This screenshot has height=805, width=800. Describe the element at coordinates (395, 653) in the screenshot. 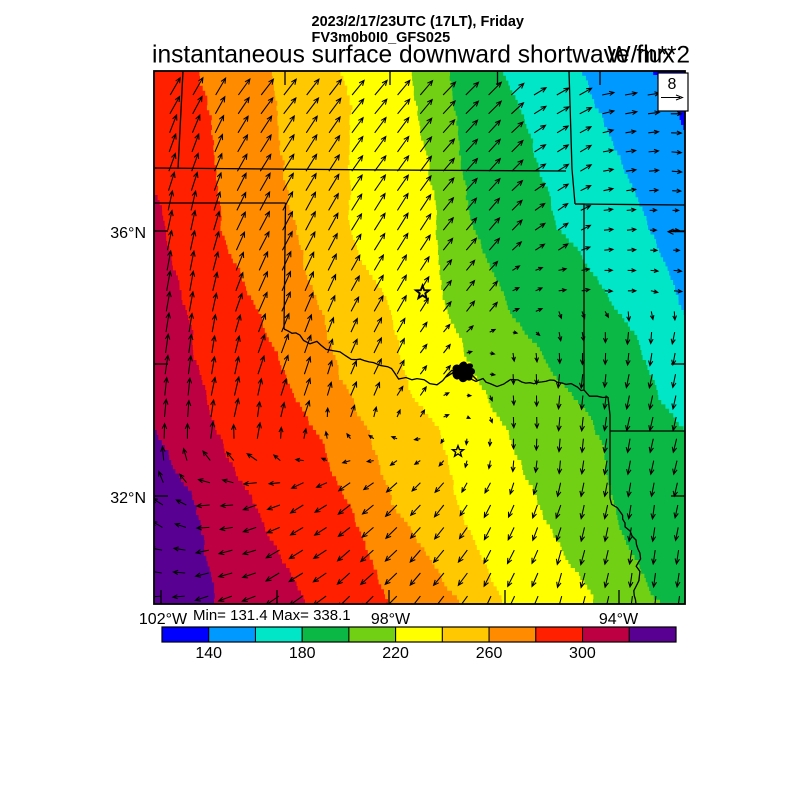

I see `svg-text: 220` at that location.